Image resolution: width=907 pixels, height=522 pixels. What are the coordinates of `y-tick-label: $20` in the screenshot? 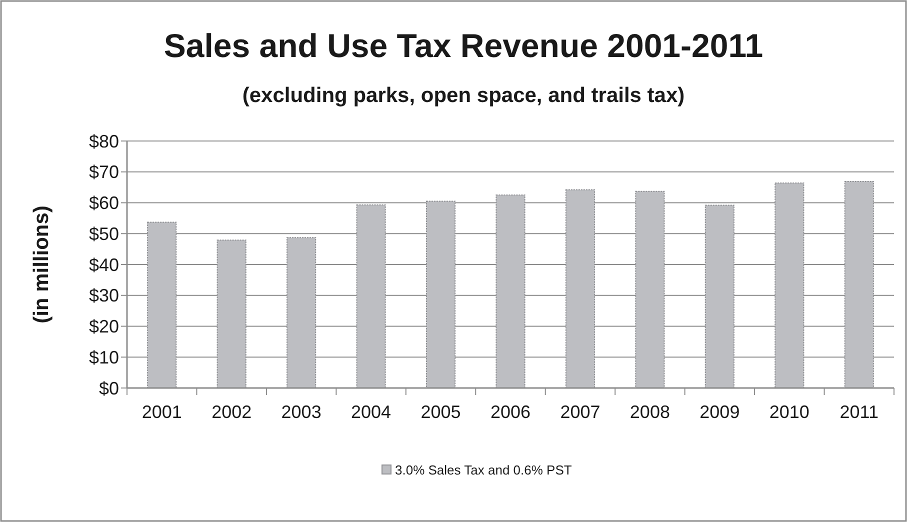 It's located at (103, 326).